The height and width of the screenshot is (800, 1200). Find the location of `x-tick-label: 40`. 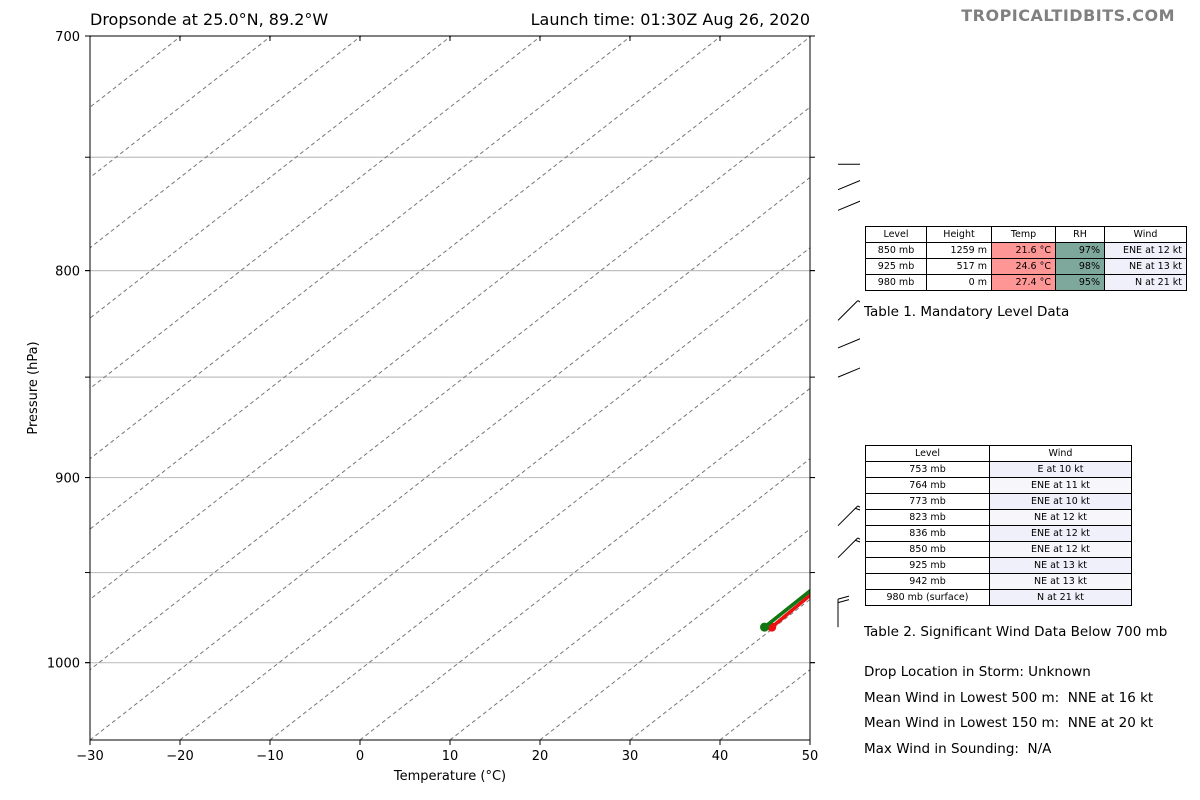

x-tick-label: 40 is located at coordinates (720, 756).